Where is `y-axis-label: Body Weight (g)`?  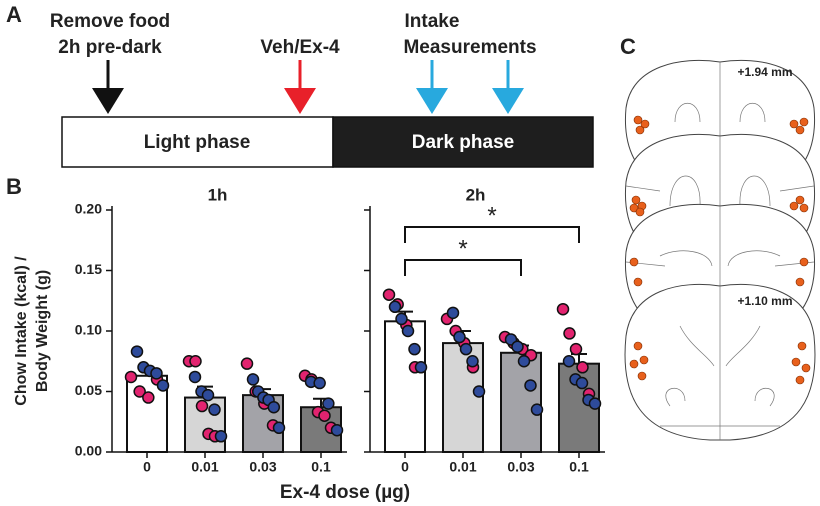
y-axis-label: Body Weight (g) is located at coordinates (42, 331).